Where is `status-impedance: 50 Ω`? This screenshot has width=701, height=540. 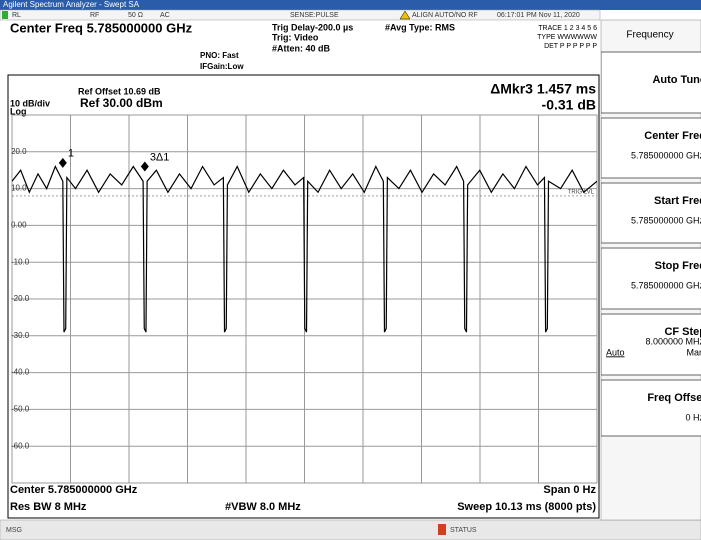
status-impedance: 50 Ω is located at coordinates (135, 15).